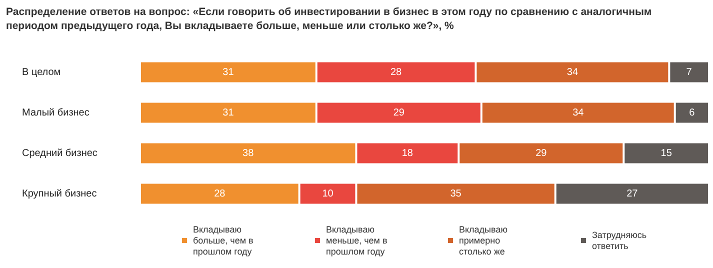 This screenshot has height=268, width=713. I want to click on y-tick-label: Малый бизнес, so click(56, 112).